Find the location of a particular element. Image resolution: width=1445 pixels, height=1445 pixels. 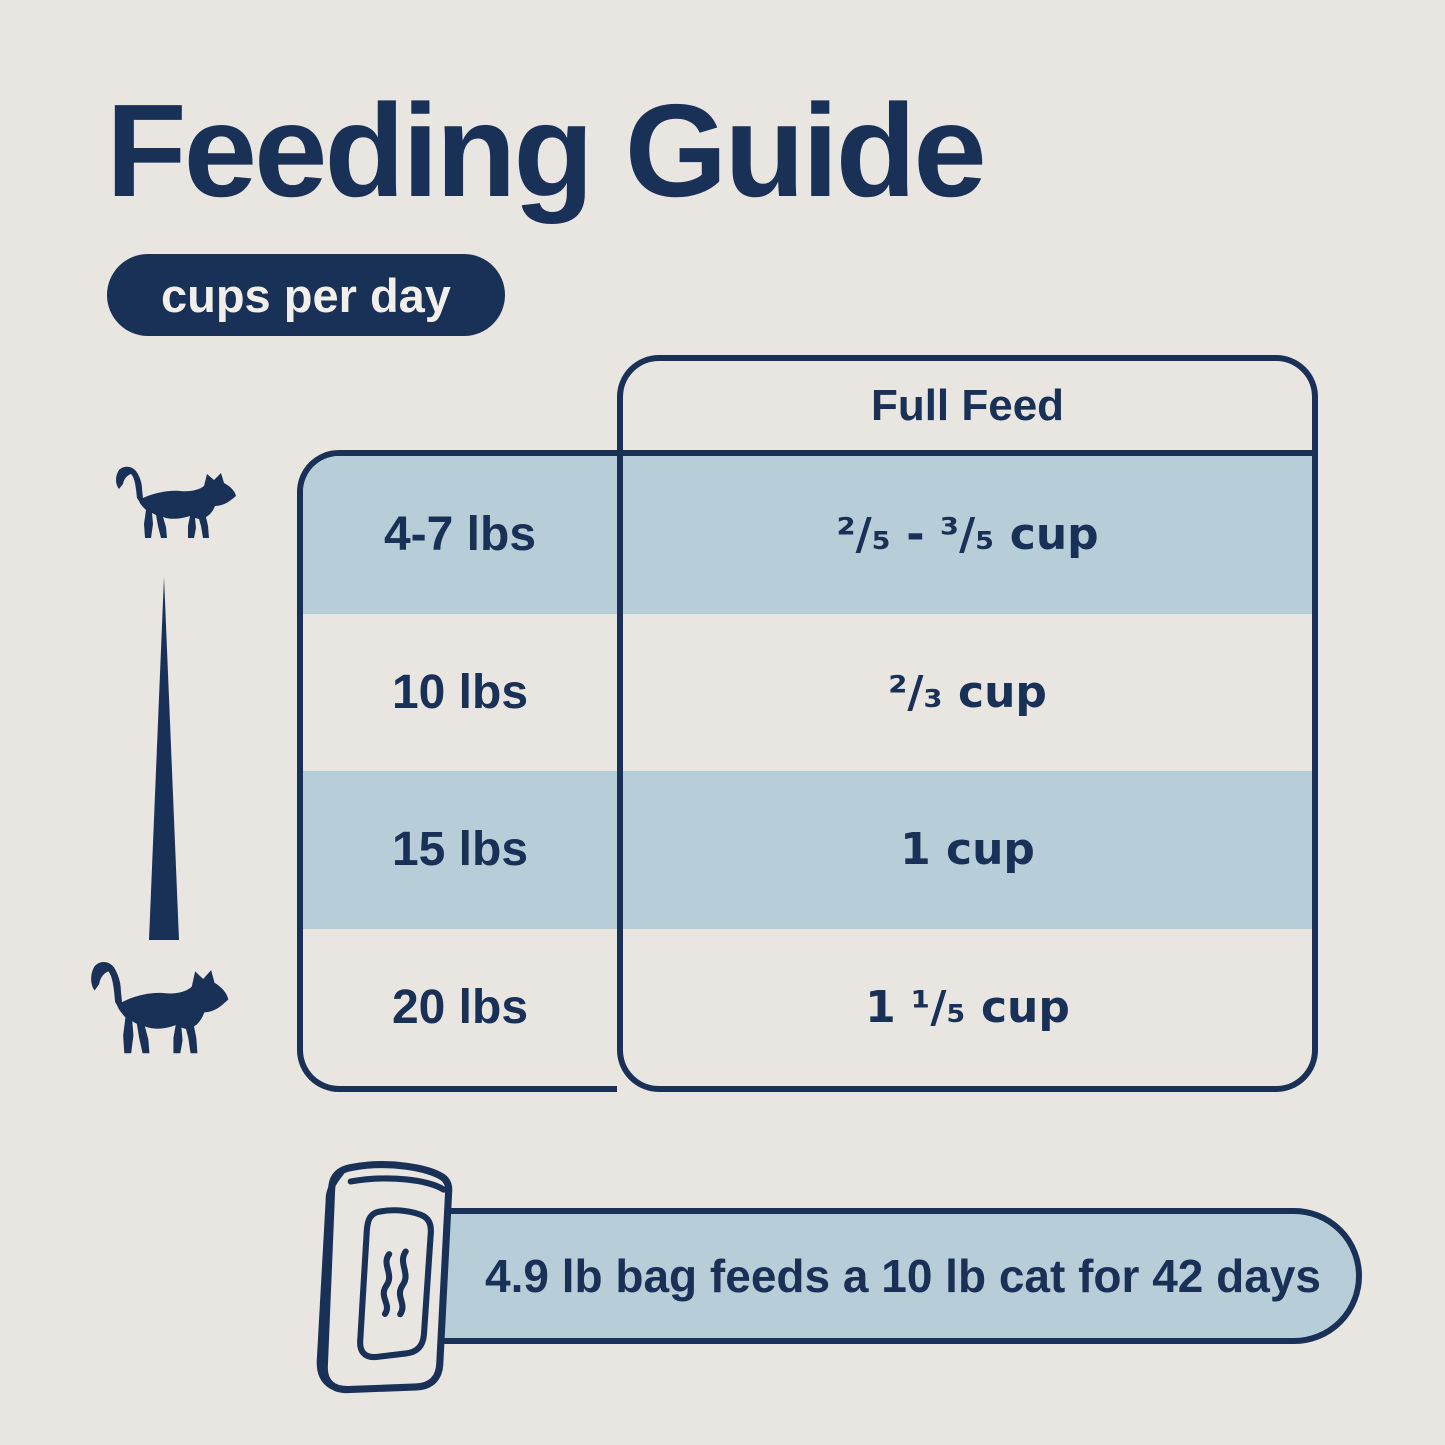

amount-cell: ²/₅ - ³/₅ cup is located at coordinates (967, 535).